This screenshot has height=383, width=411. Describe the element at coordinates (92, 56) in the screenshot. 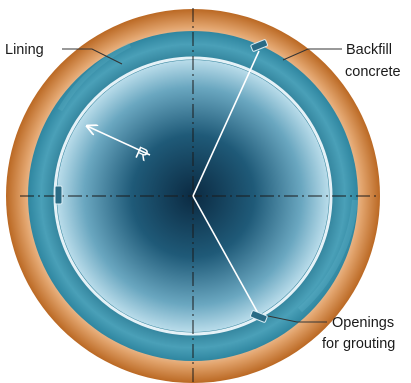

I see `lining-leader` at that location.